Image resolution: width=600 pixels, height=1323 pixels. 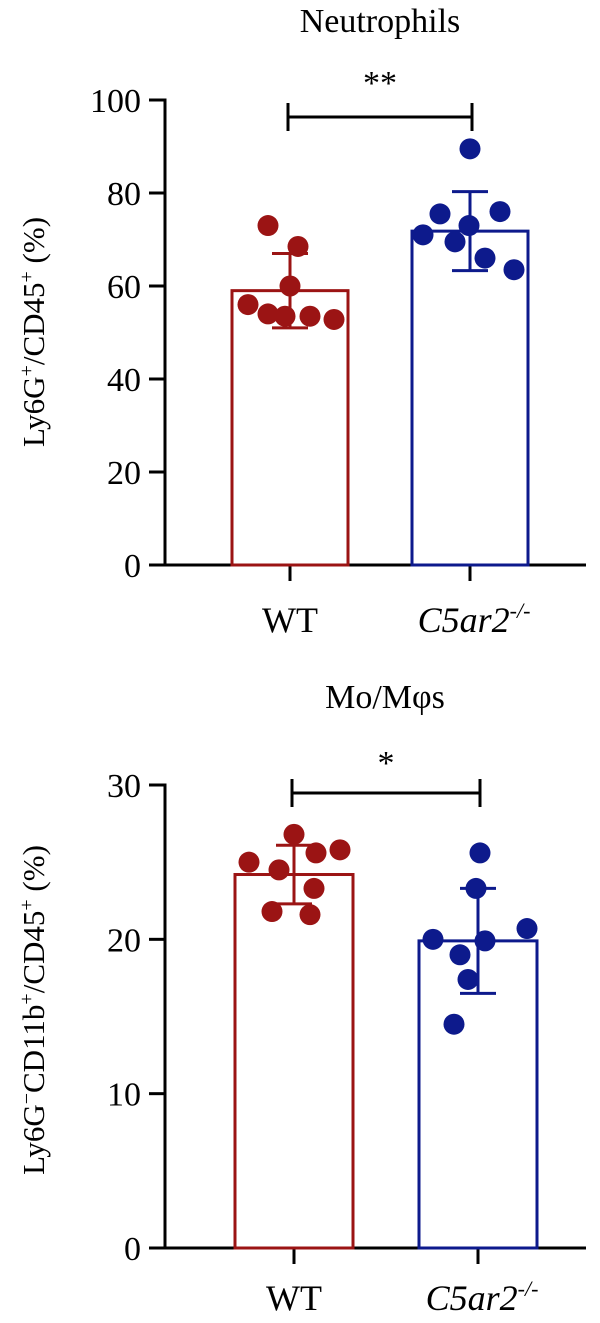 What do you see at coordinates (33, 244) in the screenshot?
I see `neutrophils-ylabel-part: (%)` at bounding box center [33, 244].